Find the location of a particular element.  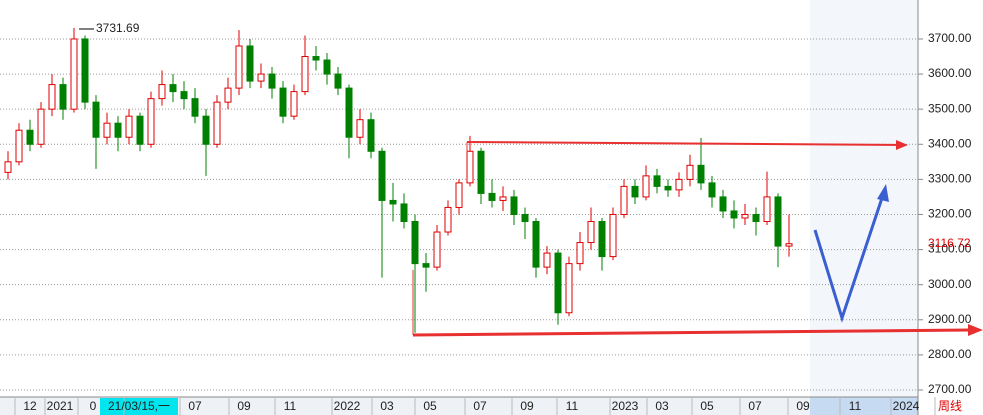

x-tick-label: 2023 is located at coordinates (625, 406).